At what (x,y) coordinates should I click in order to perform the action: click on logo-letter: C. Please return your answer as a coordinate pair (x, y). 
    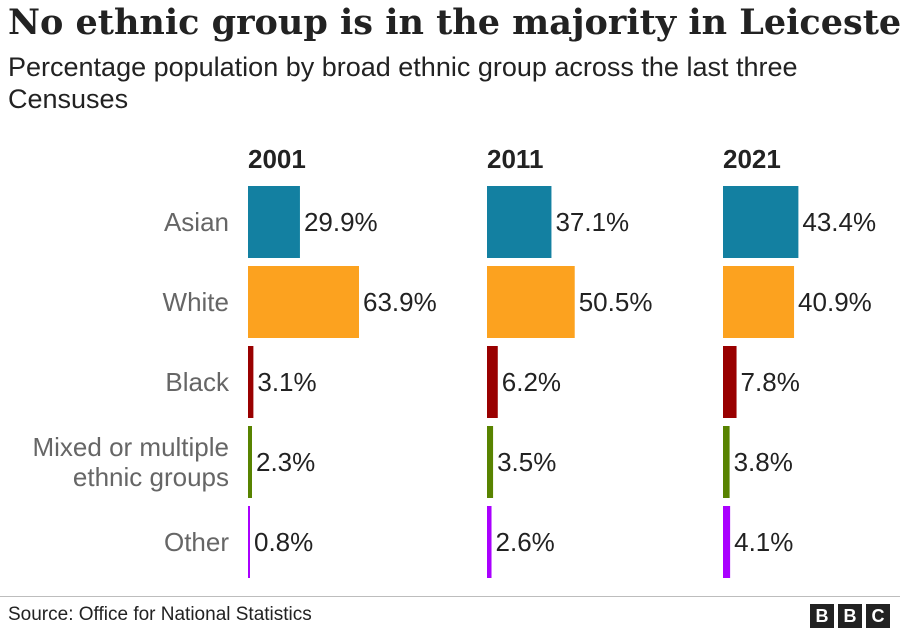
    Looking at the image, I should click on (878, 616).